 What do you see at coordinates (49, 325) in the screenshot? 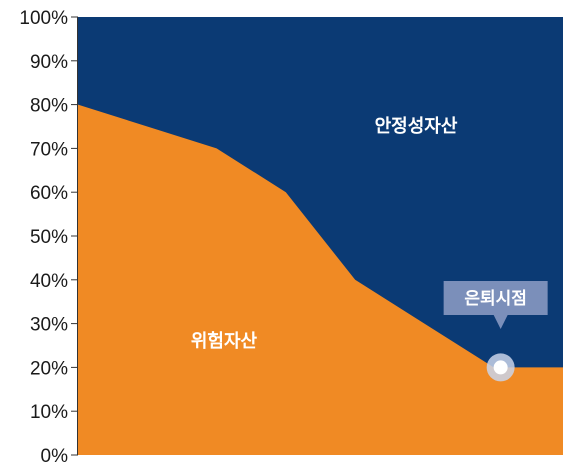
I see `y-tick-label: 30%` at bounding box center [49, 325].